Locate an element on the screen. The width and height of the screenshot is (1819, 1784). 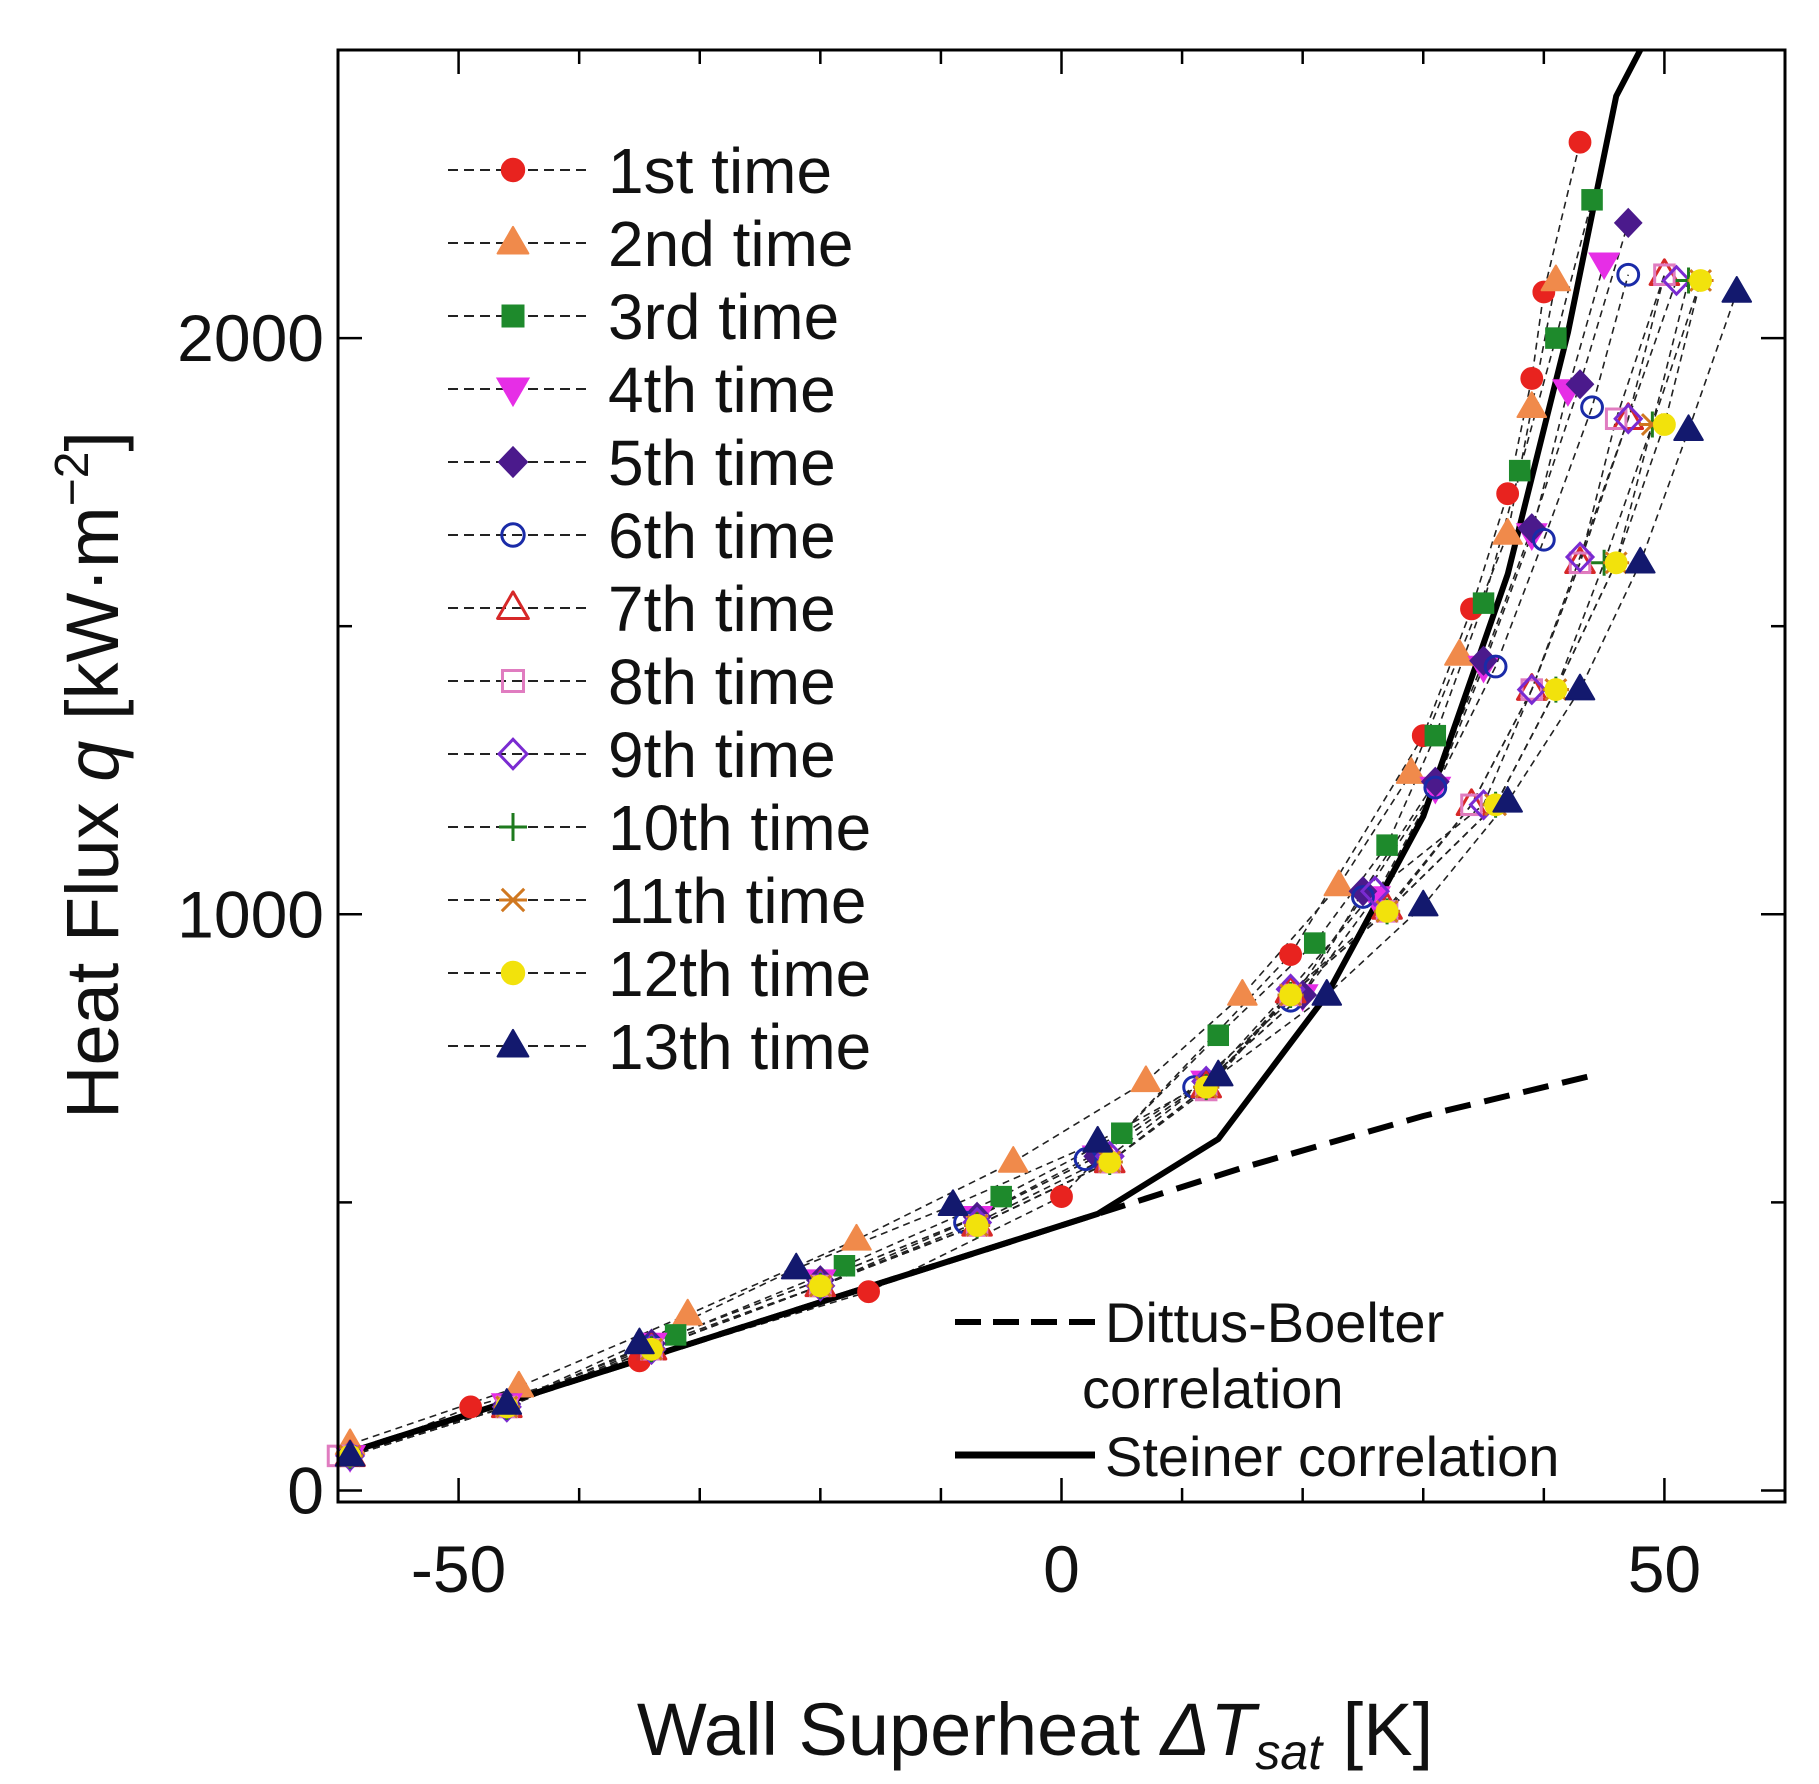
x-axis-label: Wall Superheat ΔTsat [K] is located at coordinates (1035, 1734).